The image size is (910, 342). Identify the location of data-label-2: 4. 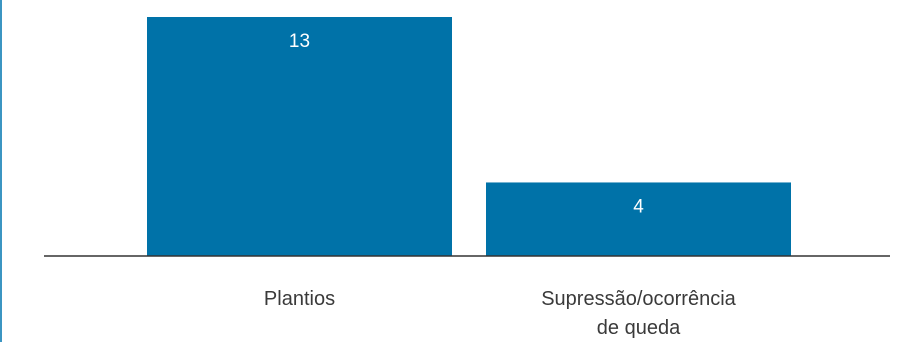
(638, 206).